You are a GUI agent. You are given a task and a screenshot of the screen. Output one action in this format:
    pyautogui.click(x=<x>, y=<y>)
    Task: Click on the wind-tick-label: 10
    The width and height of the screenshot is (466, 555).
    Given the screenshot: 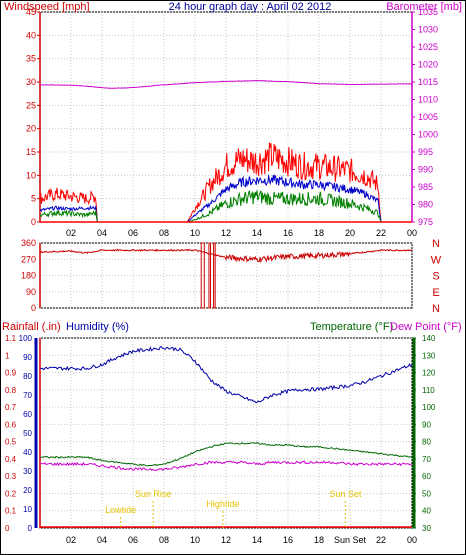 What is the action you would take?
    pyautogui.click(x=31, y=175)
    